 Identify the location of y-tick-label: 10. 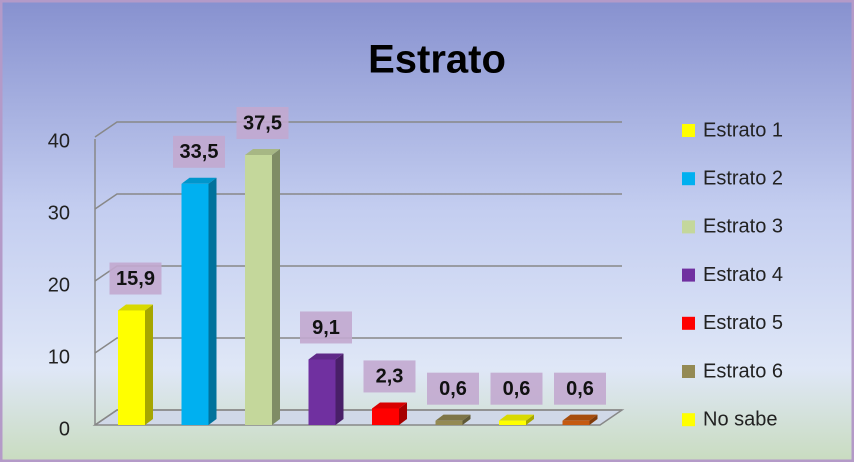
(59, 357).